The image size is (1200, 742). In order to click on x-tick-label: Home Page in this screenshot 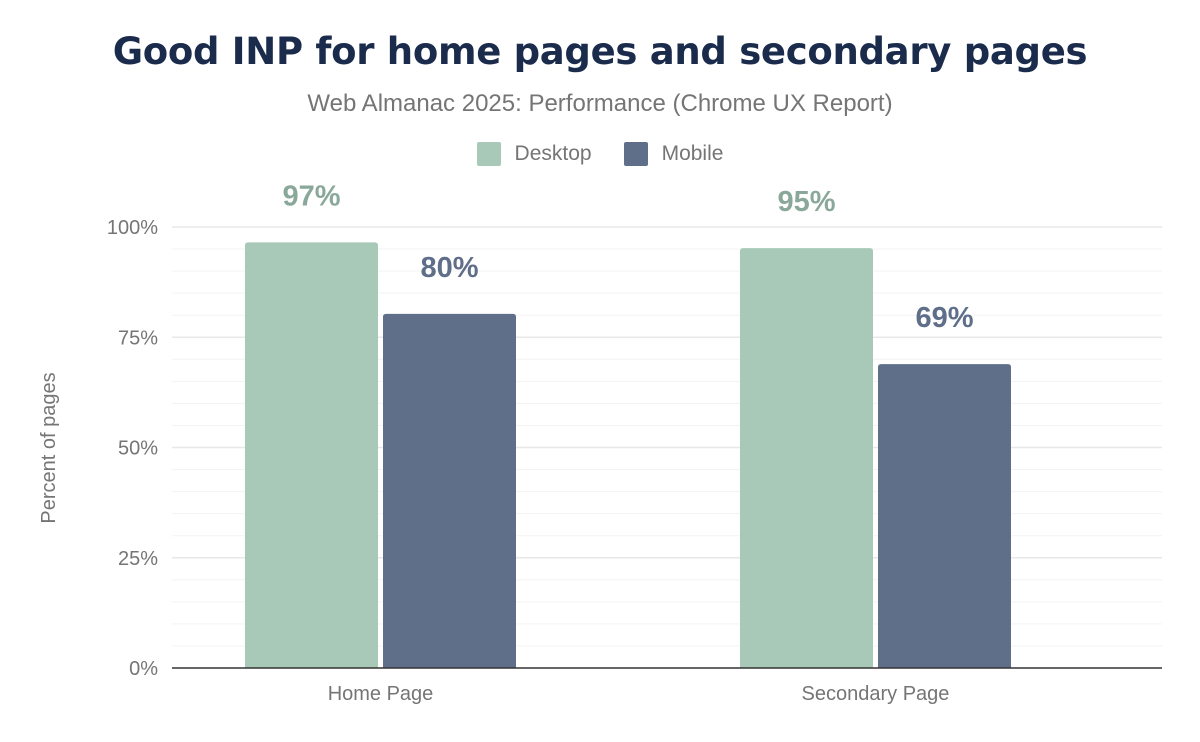, I will do `click(381, 694)`.